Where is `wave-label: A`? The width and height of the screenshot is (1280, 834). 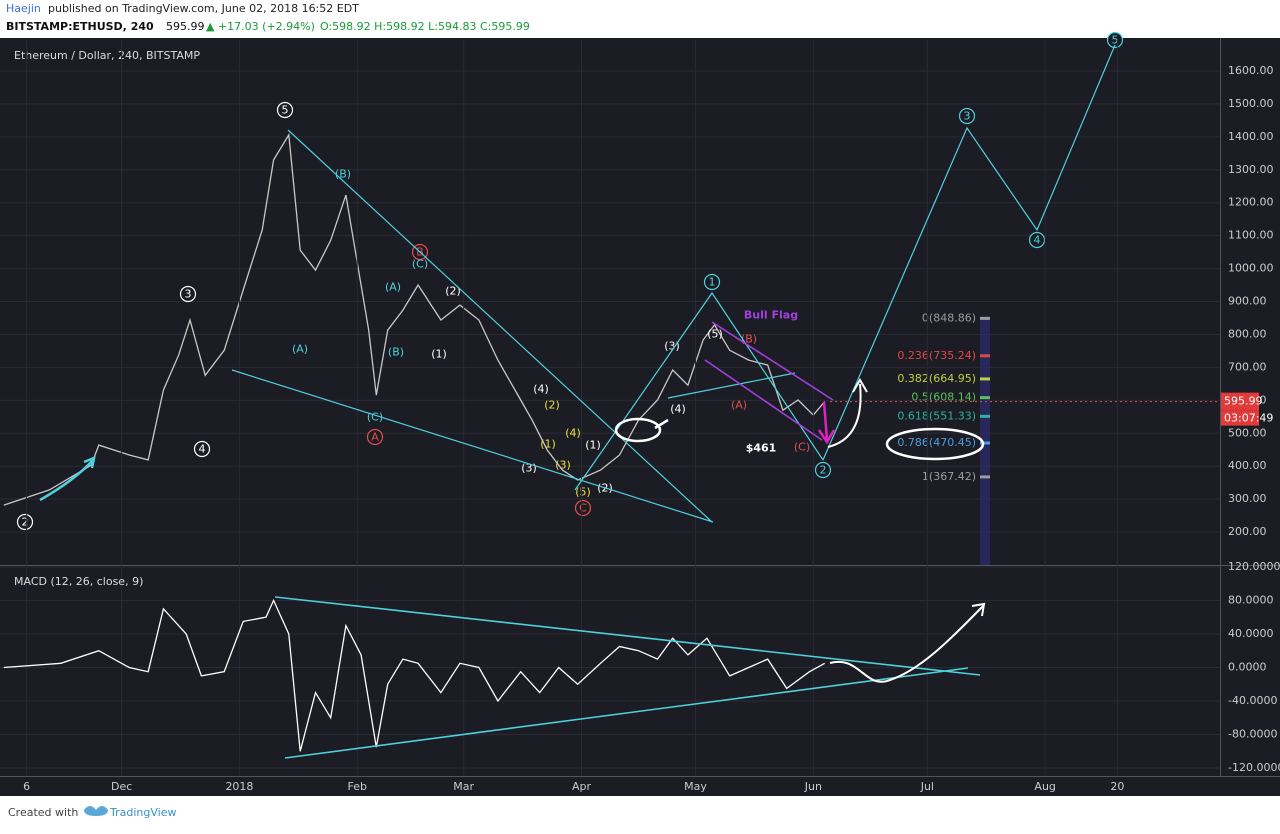
wave-label: A is located at coordinates (375, 437).